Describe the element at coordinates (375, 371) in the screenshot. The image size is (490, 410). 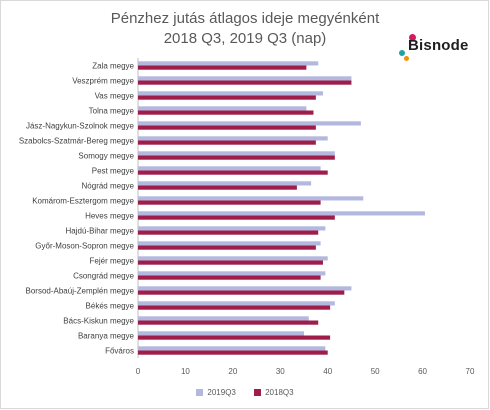
I see `x-tick-label: 50` at that location.